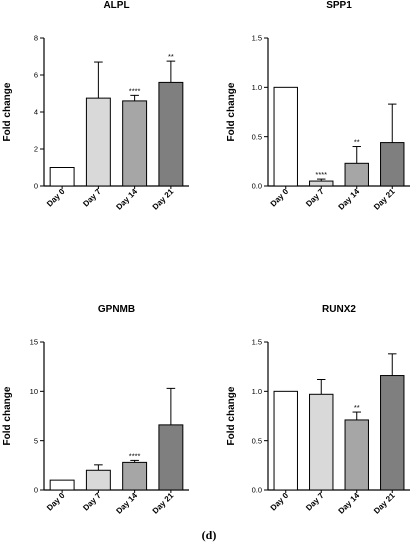 This screenshot has height=550, width=418. Describe the element at coordinates (339, 309) in the screenshot. I see `panel-title: RUNX2` at that location.